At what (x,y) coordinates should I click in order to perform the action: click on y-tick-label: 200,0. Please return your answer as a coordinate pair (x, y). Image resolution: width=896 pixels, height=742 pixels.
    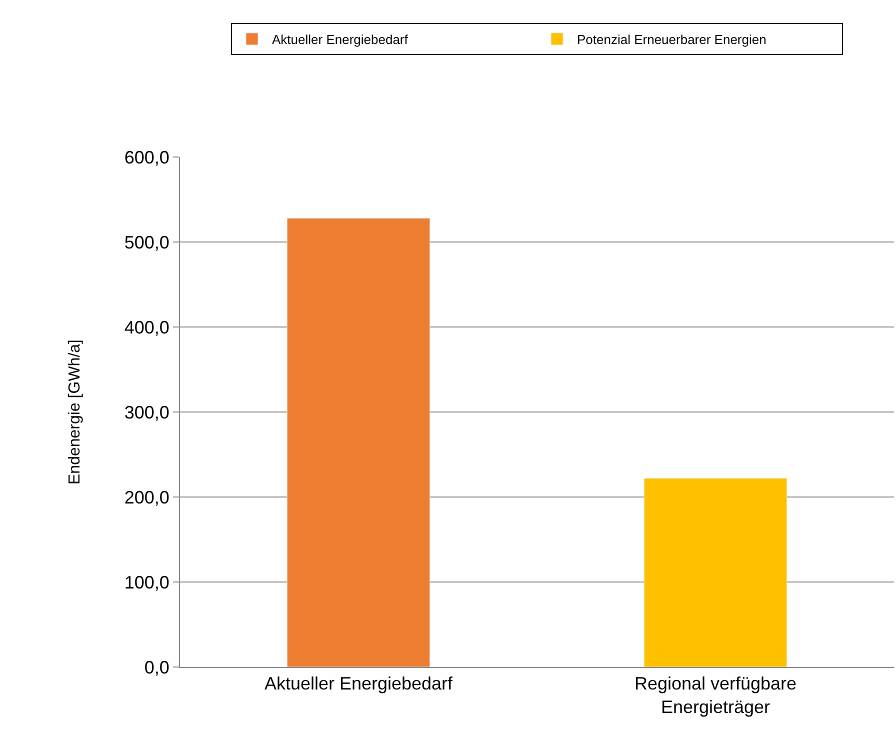
    Looking at the image, I should click on (147, 497).